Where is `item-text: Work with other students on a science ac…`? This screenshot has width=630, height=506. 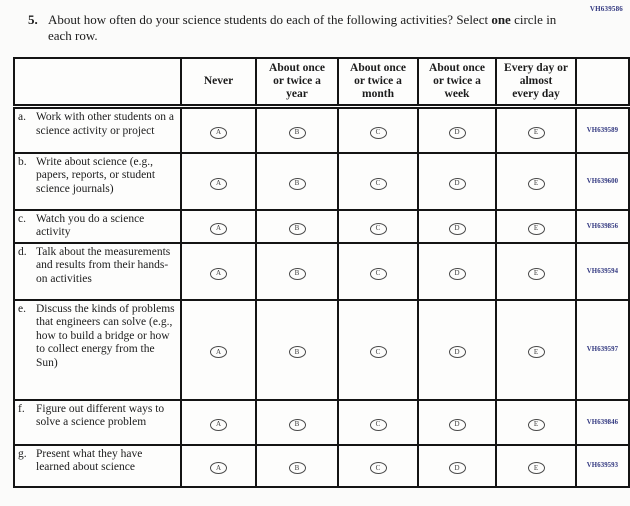
item-text: Work with other students on a science ac… is located at coordinates (105, 124).